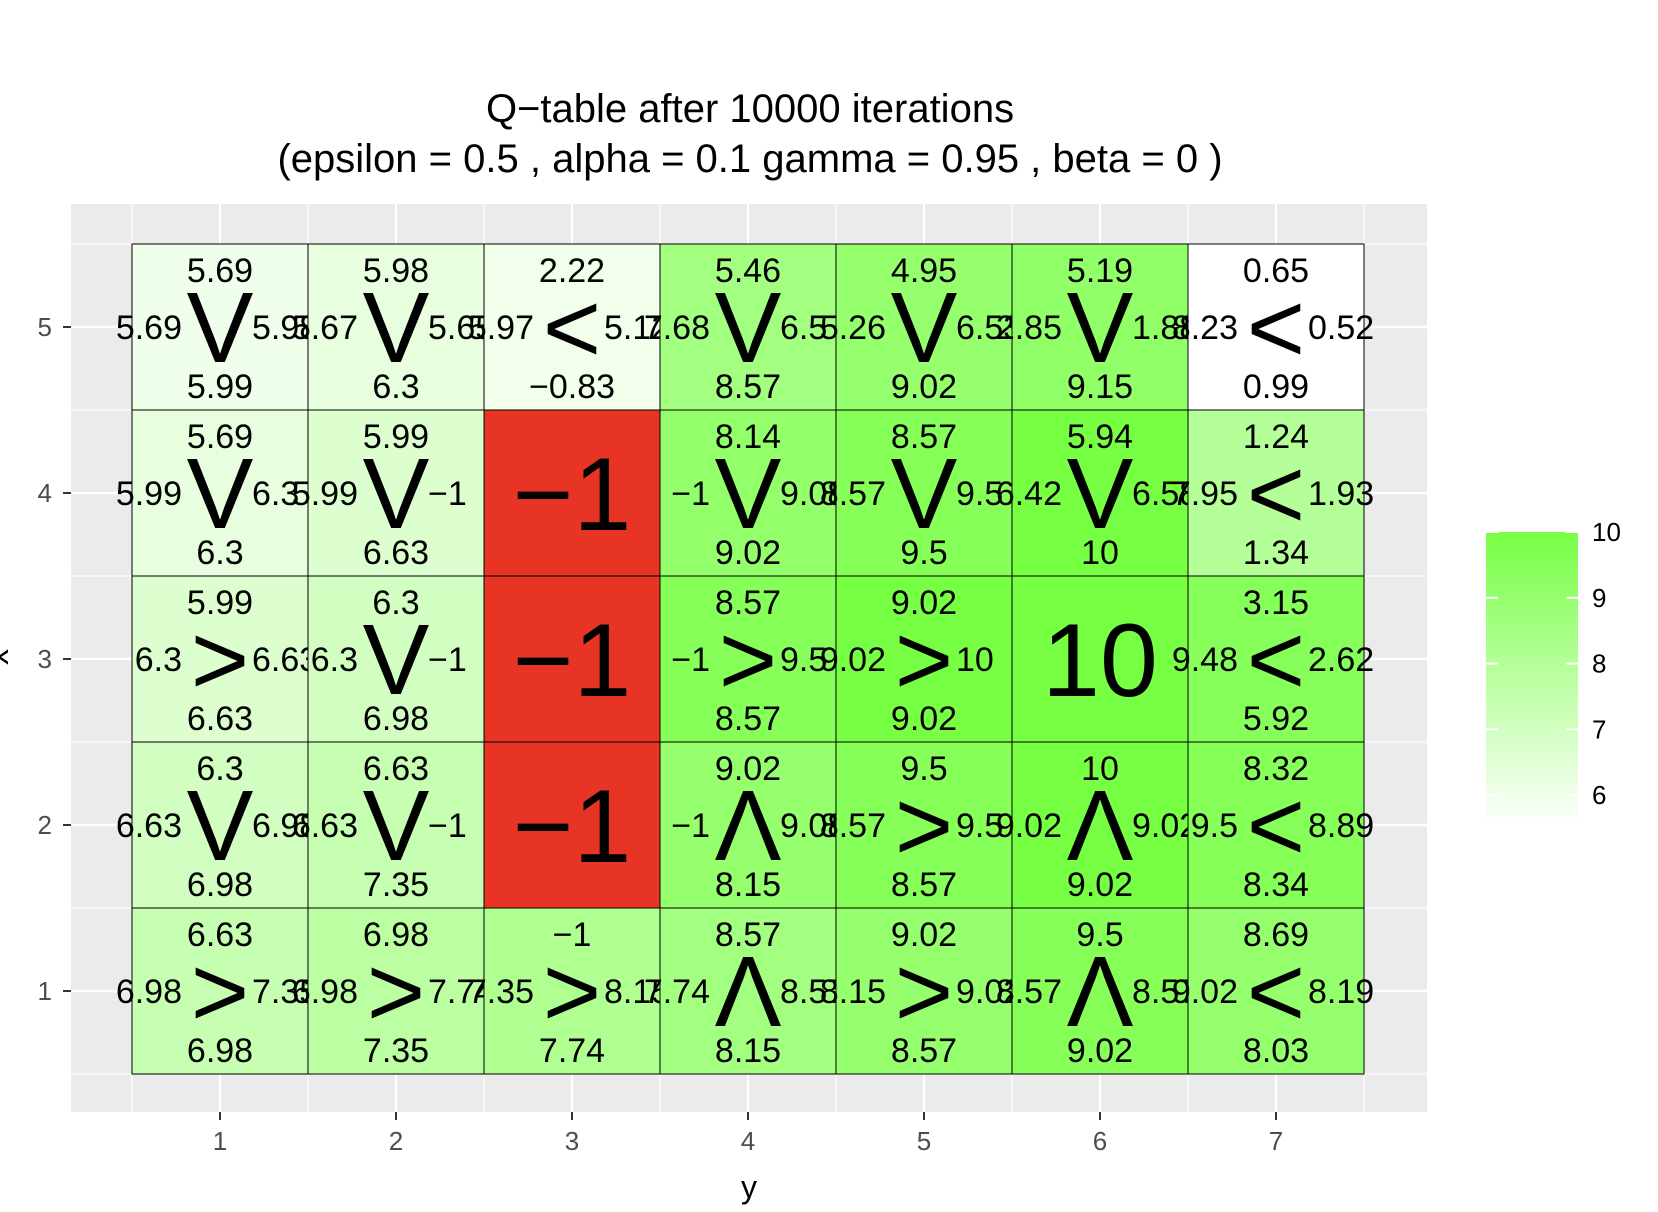  Describe the element at coordinates (677, 992) in the screenshot. I see `q-value-left: 7.74` at that location.